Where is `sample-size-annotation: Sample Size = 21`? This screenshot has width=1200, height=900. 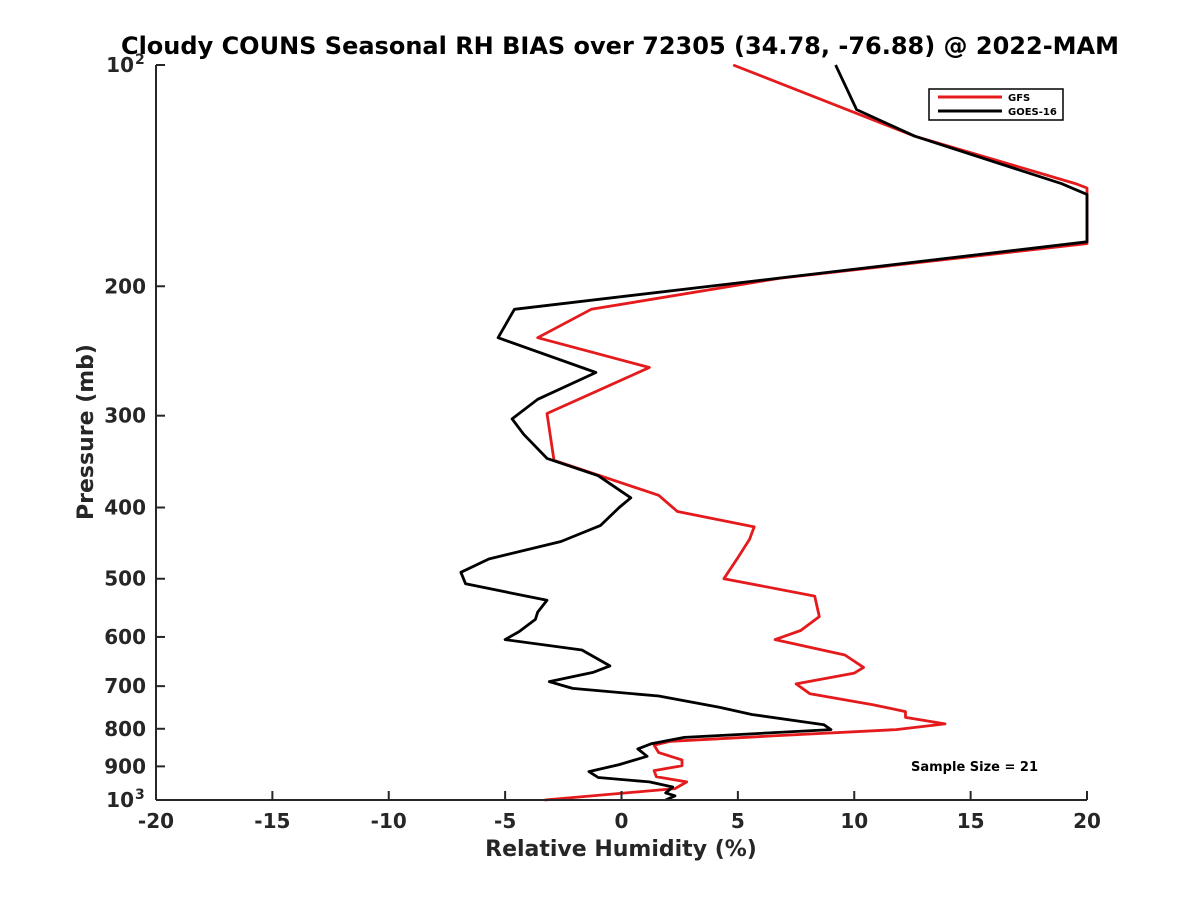
sample-size-annotation: Sample Size = 21 is located at coordinates (974, 767).